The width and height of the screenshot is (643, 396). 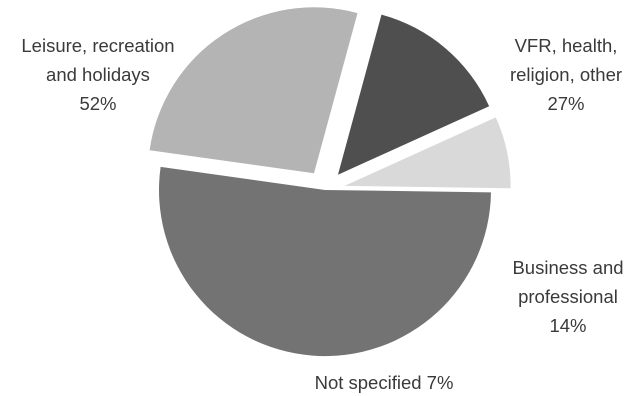 I want to click on pie-label-line: and holidays, so click(x=98, y=74).